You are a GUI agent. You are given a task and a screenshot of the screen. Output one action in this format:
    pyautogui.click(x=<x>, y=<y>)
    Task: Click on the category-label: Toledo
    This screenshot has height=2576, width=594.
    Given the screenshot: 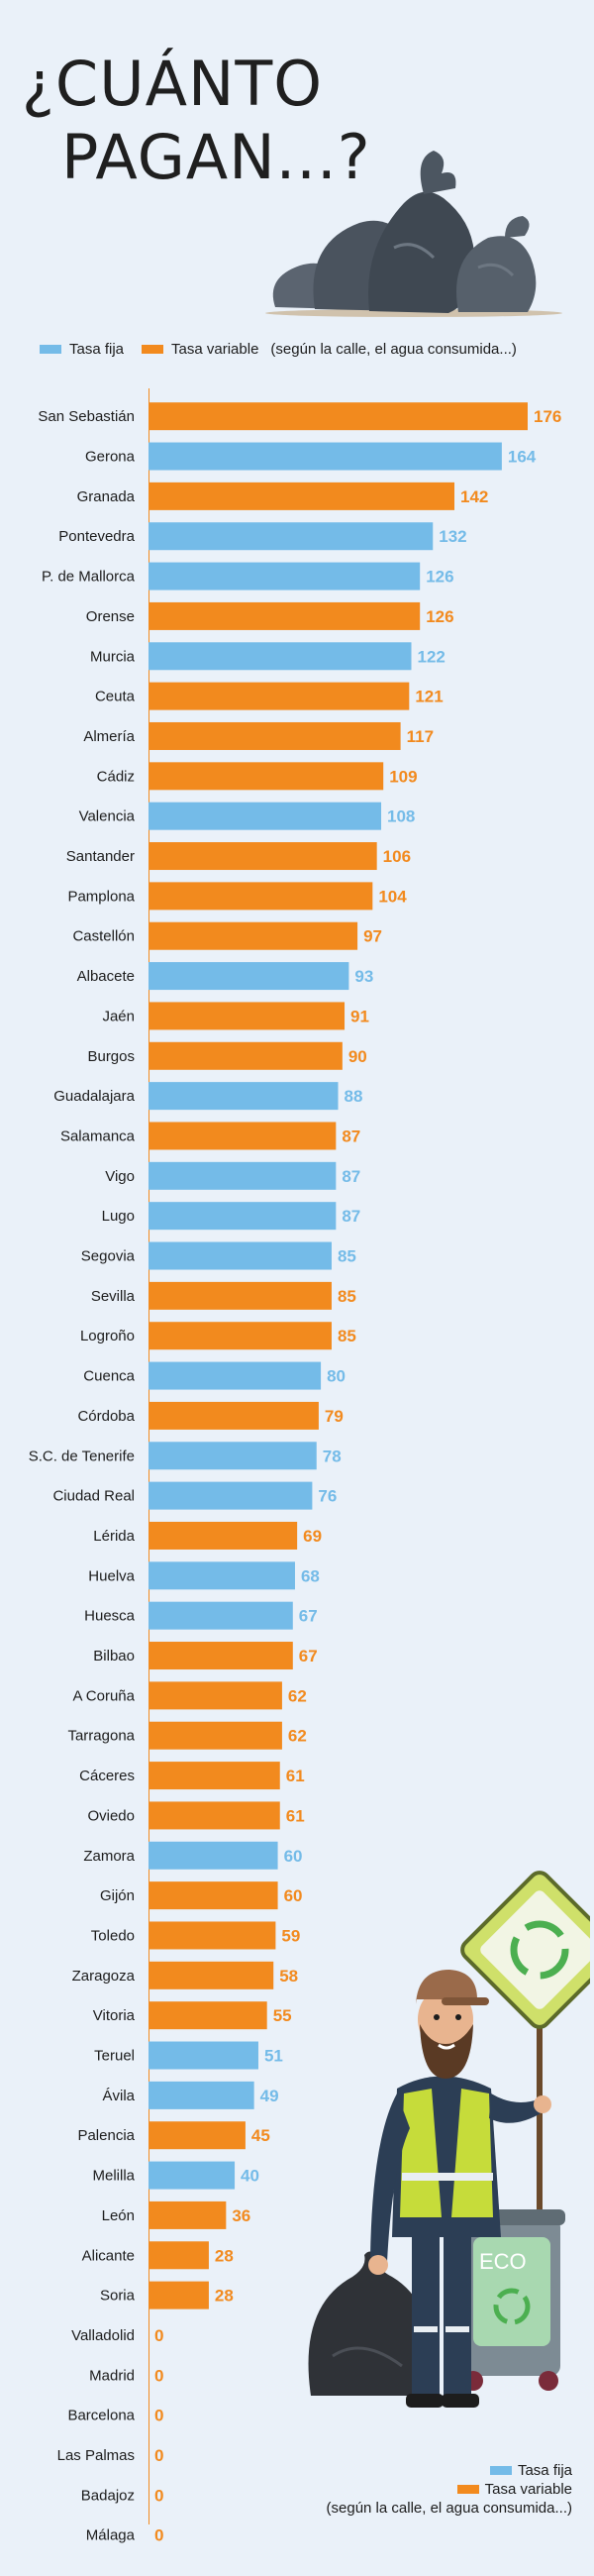 What is the action you would take?
    pyautogui.click(x=113, y=1935)
    